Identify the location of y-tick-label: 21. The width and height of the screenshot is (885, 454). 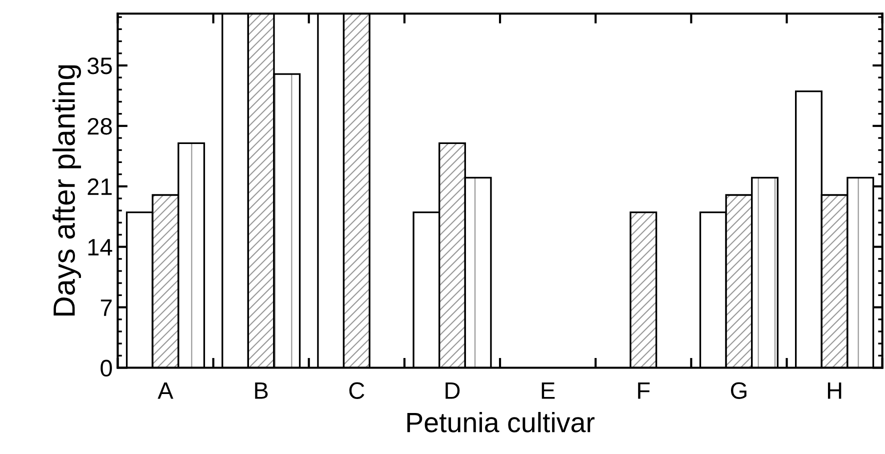
(100, 186).